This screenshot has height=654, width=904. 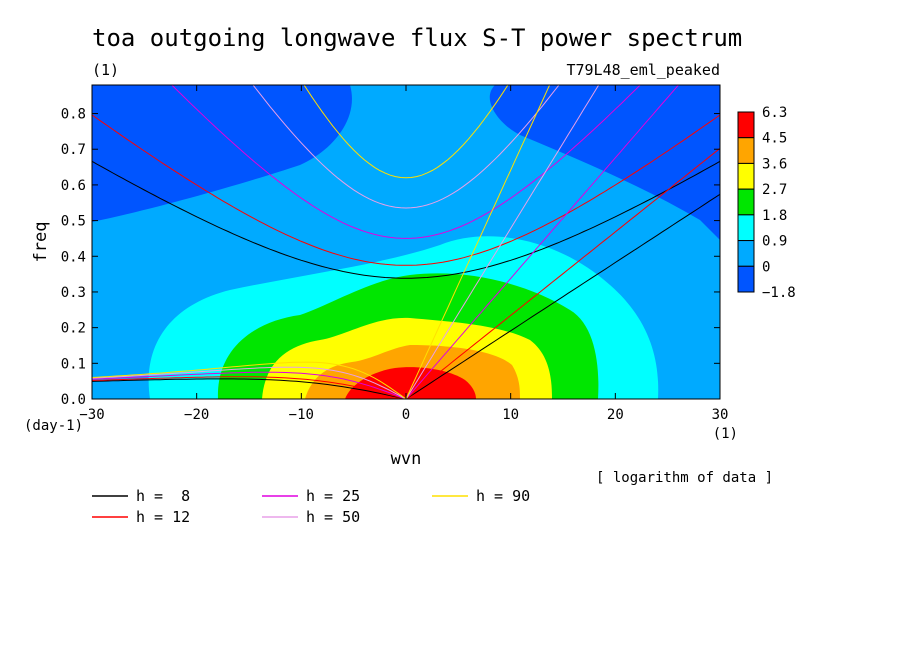 What do you see at coordinates (73, 293) in the screenshot?
I see `y-tick-label: 0.3` at bounding box center [73, 293].